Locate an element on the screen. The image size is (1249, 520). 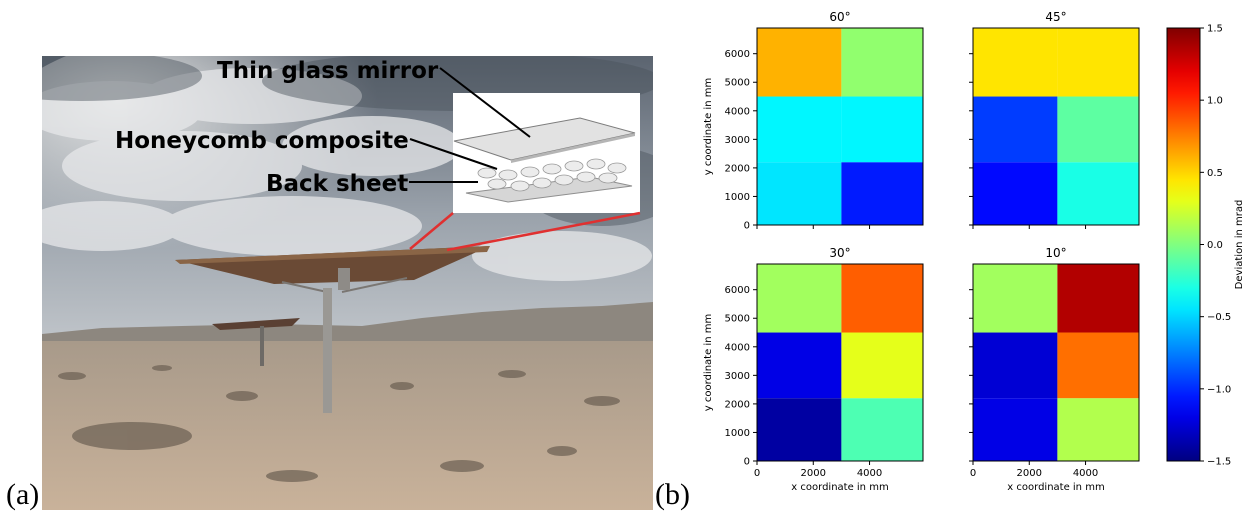
heatmap-panel-3: 10° 0 2000 4000 x coordinate in mm is located at coordinates (1054, 369).